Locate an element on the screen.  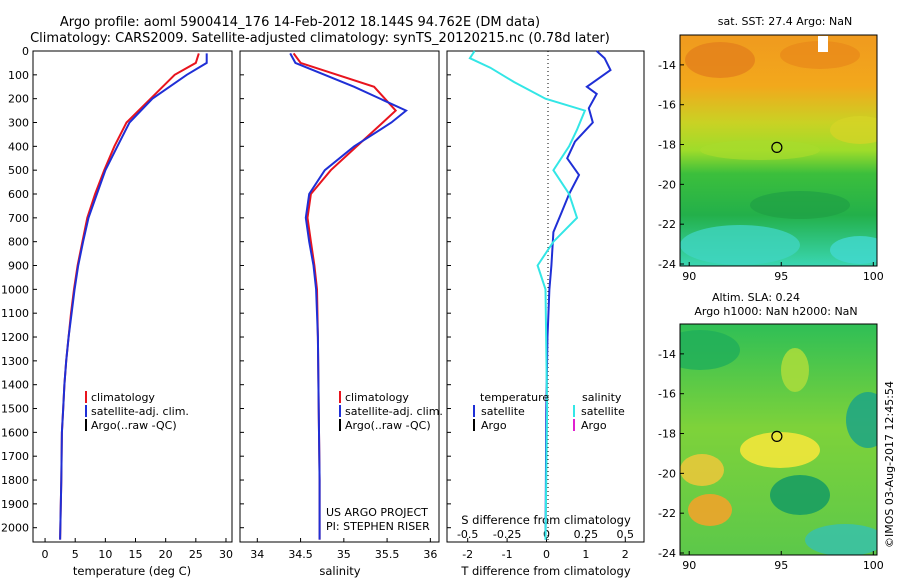
legend-climatology-label: climatology is located at coordinates (377, 397).